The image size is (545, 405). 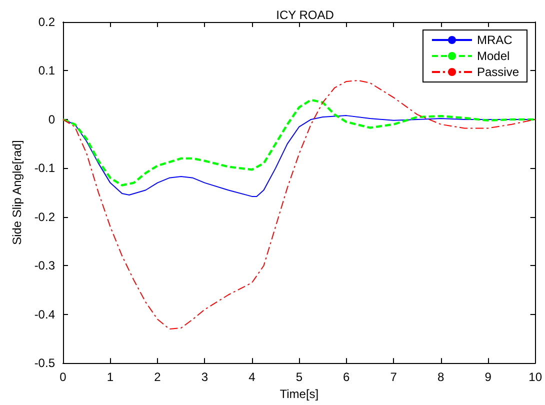 What do you see at coordinates (45, 217) in the screenshot?
I see `y-tick-label: -0.2` at bounding box center [45, 217].